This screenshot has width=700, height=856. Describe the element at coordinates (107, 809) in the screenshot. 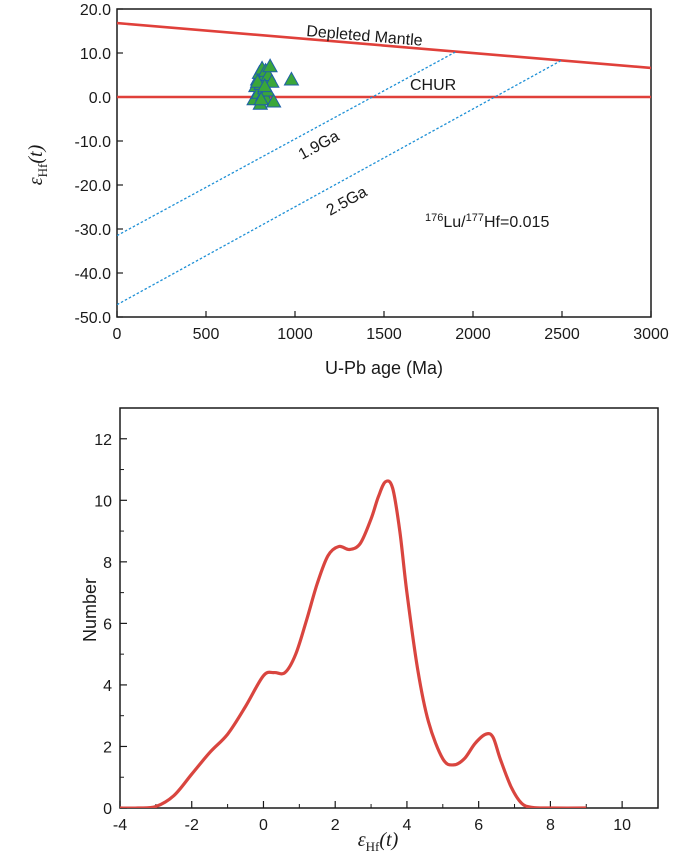

I see `y-tick-label: 0` at that location.